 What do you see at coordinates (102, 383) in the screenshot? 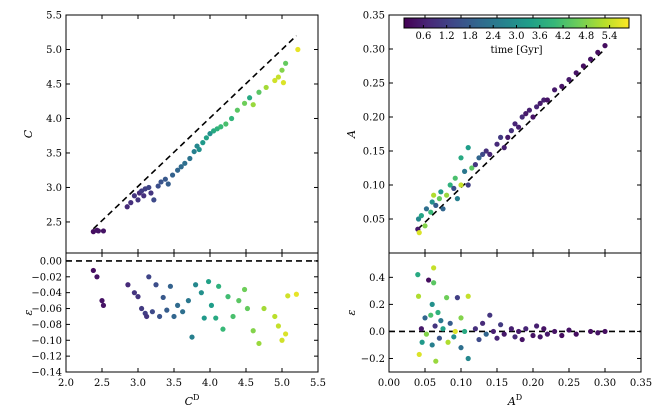
I see `x-tick-label: 2.5` at bounding box center [102, 383].